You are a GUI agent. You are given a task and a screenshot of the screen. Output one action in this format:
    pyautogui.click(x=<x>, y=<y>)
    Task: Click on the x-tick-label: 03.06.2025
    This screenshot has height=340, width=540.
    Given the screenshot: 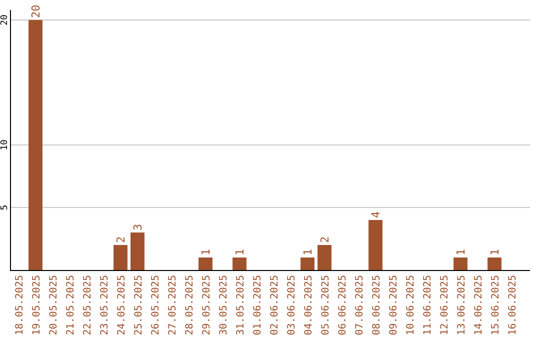 What is the action you would take?
    pyautogui.click(x=292, y=305)
    